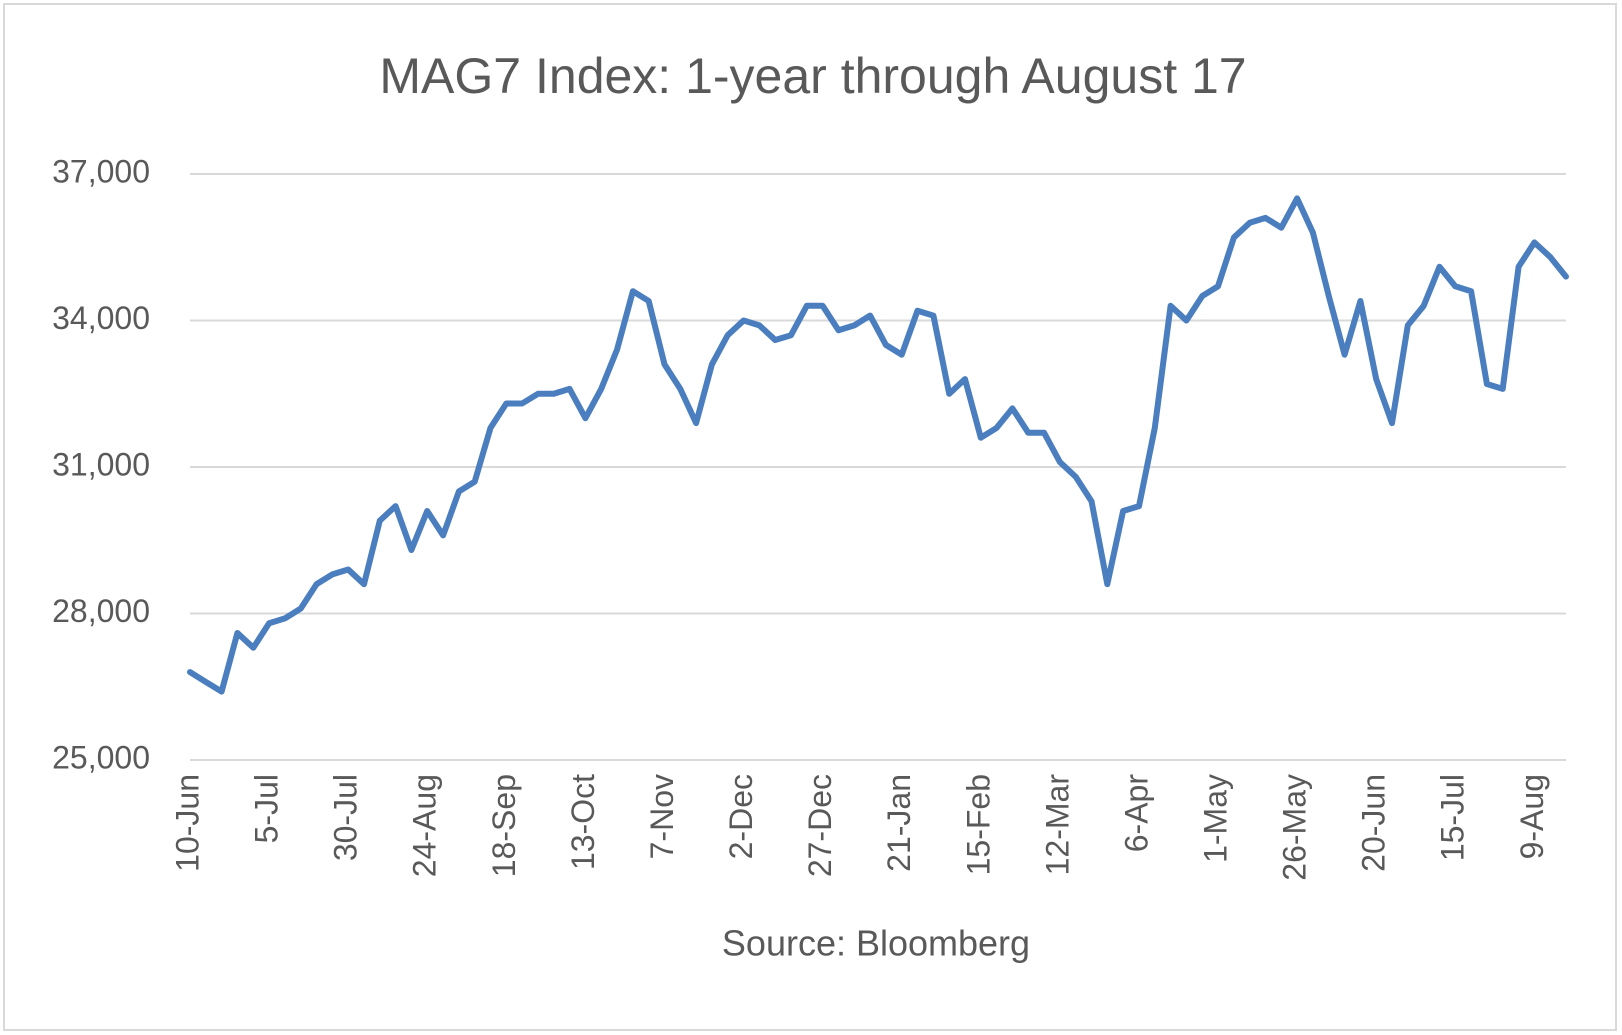 This screenshot has width=1622, height=1035. Describe the element at coordinates (978, 824) in the screenshot. I see `x-tick-label: 15-Feb` at that location.